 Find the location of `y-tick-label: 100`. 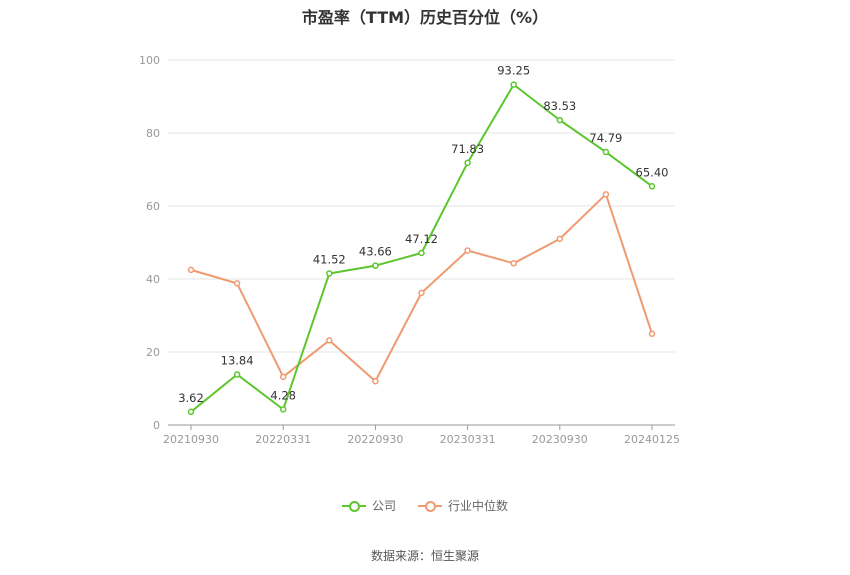

y-tick-label: 100 is located at coordinates (149, 60).